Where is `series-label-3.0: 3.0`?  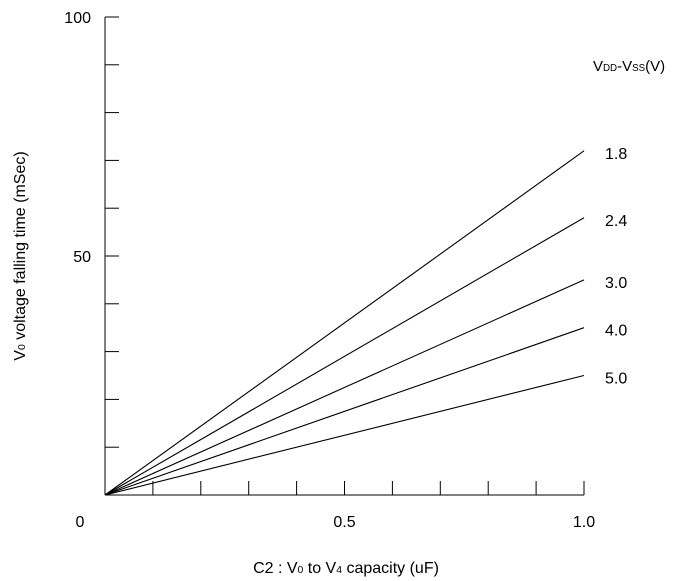
series-label-3.0: 3.0 is located at coordinates (616, 283).